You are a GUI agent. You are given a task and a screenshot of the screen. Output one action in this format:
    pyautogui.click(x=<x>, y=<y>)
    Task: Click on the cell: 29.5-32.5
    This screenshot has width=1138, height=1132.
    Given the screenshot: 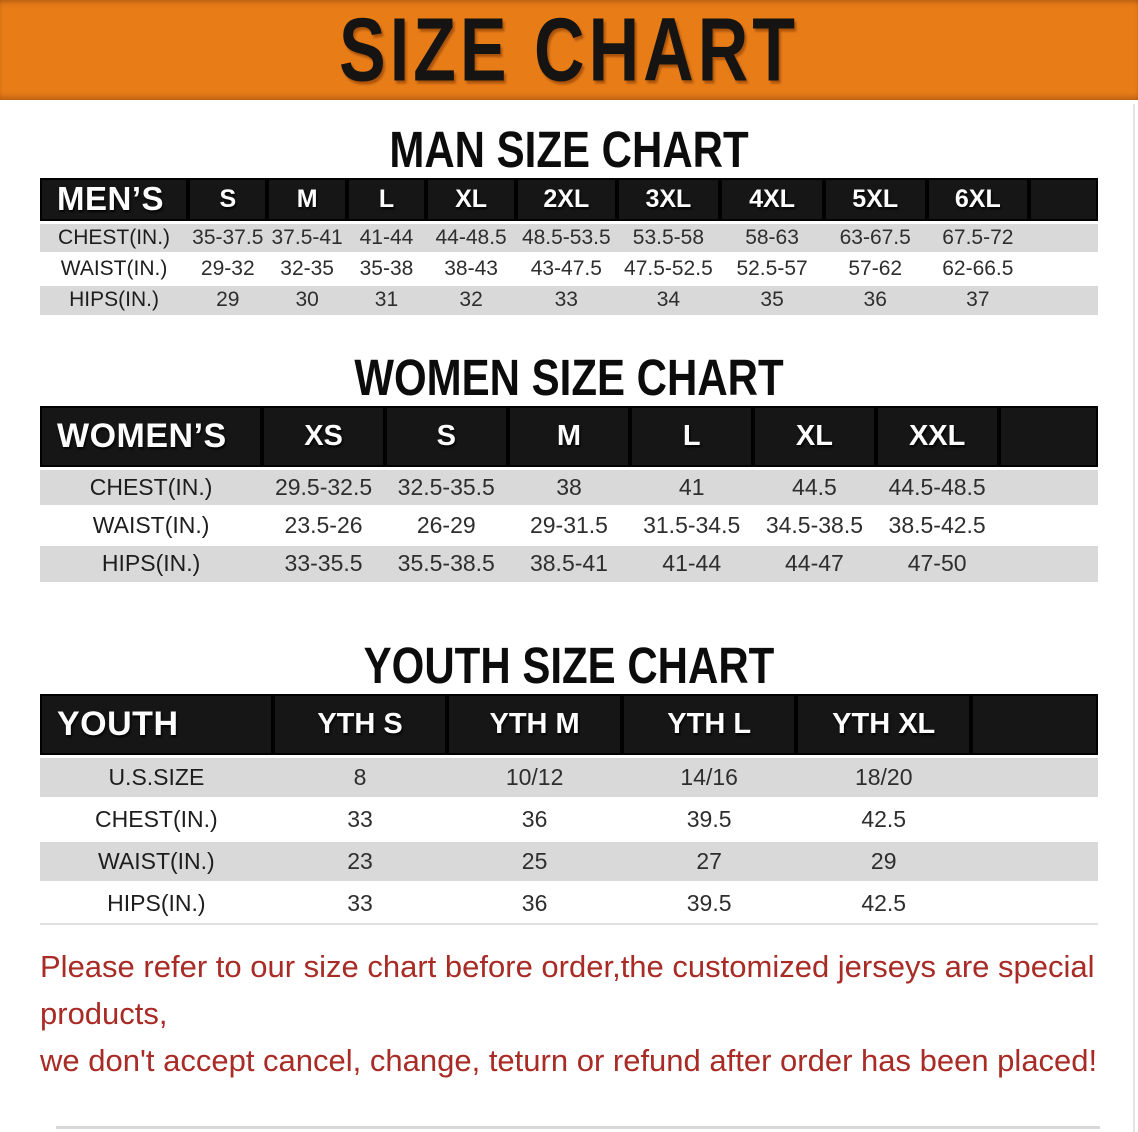 What is the action you would take?
    pyautogui.click(x=323, y=486)
    